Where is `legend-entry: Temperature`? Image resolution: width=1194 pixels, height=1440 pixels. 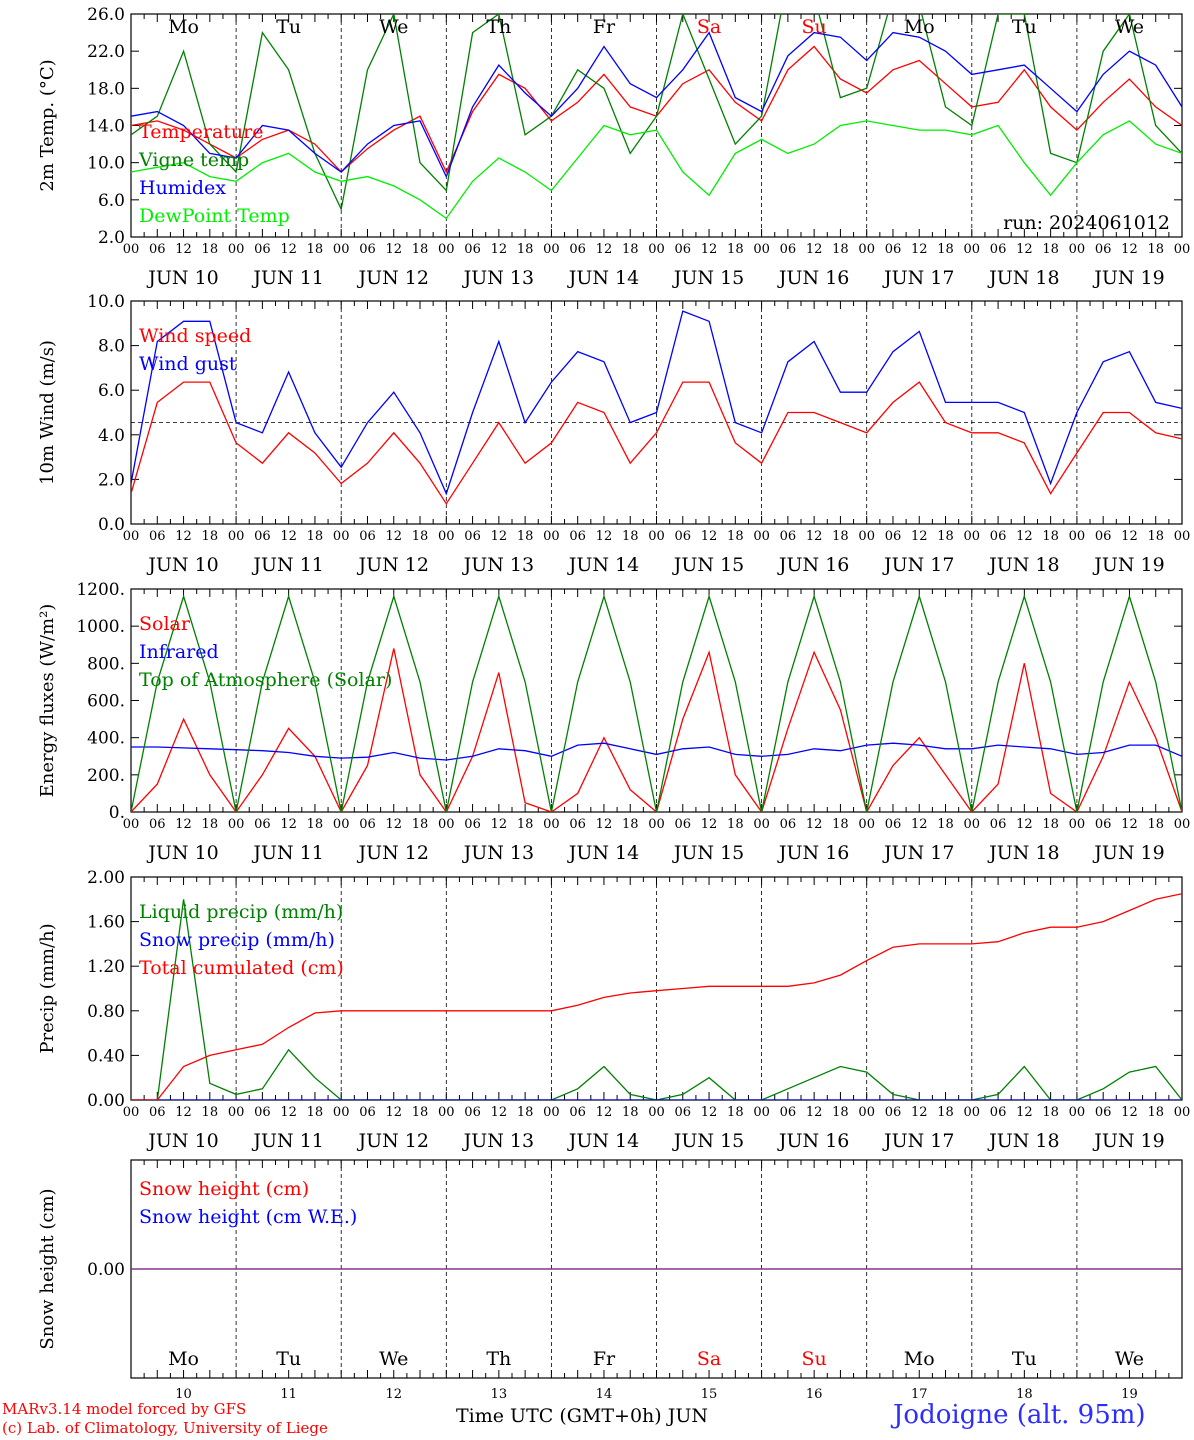
legend-entry: Temperature is located at coordinates (201, 132).